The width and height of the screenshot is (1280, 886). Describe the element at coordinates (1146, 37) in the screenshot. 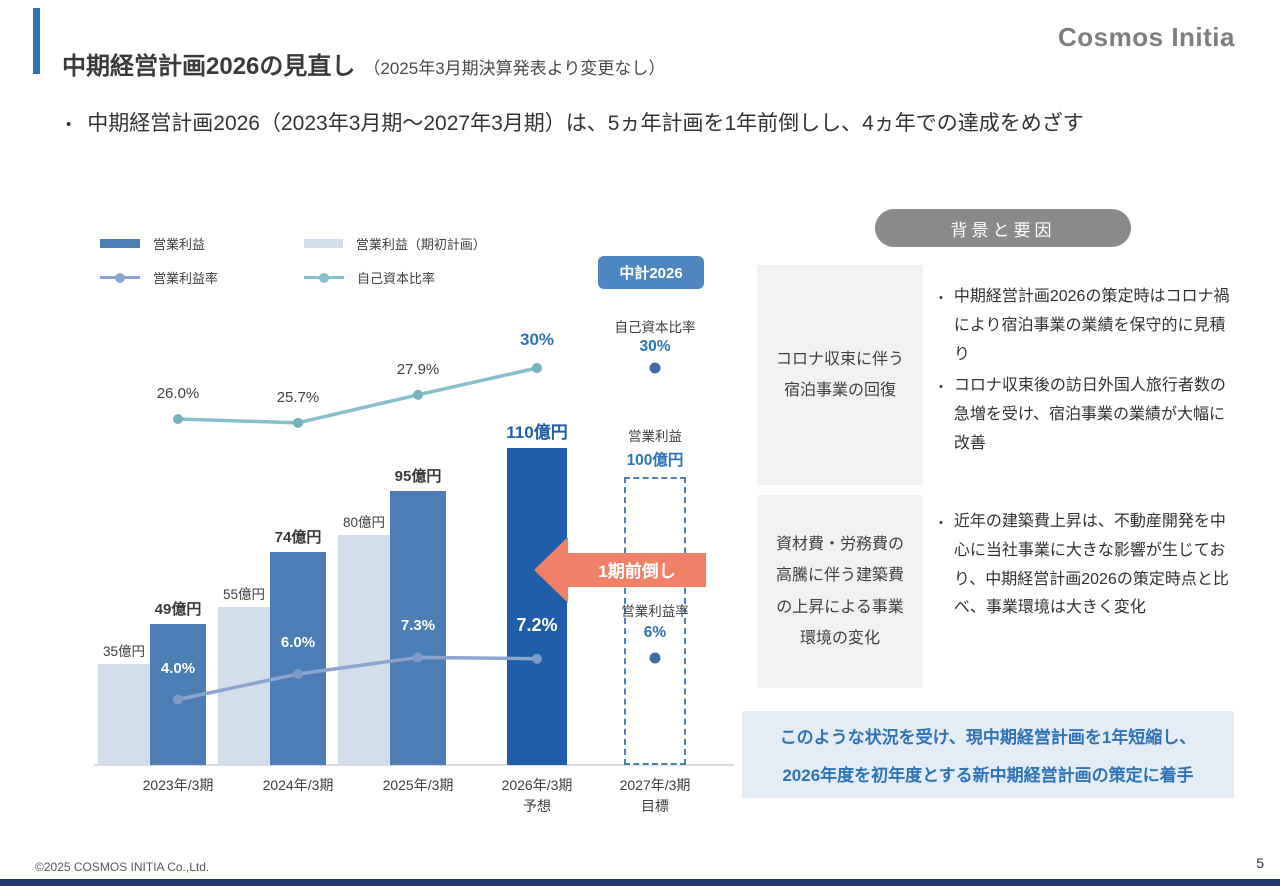

I see `company-logo: Cosmos Initia` at that location.